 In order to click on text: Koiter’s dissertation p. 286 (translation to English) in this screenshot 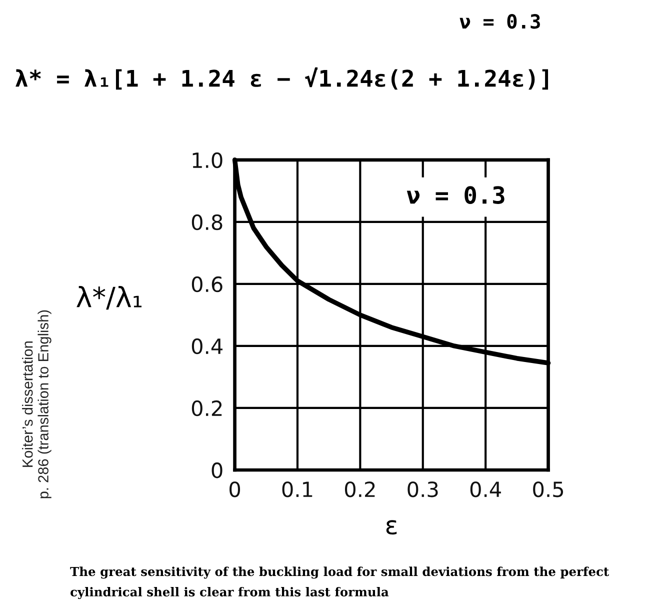, I will do `click(37, 404)`.